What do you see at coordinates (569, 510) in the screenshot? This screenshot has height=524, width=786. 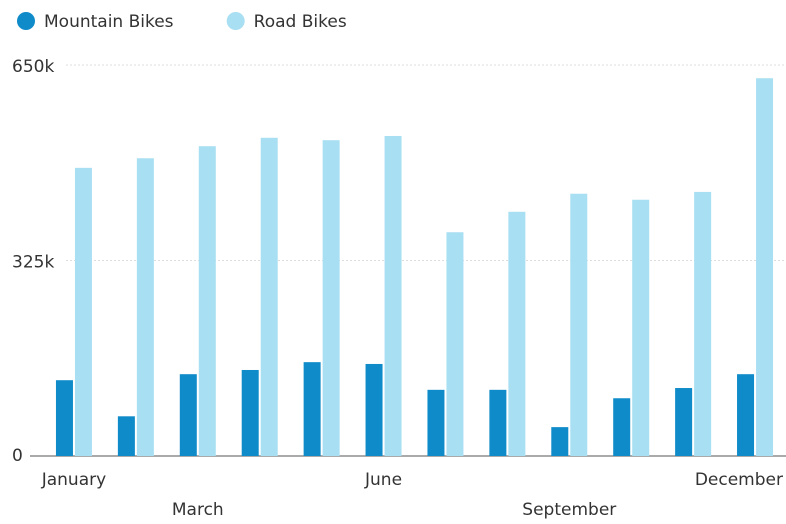 I see `x-tick-label: September` at bounding box center [569, 510].